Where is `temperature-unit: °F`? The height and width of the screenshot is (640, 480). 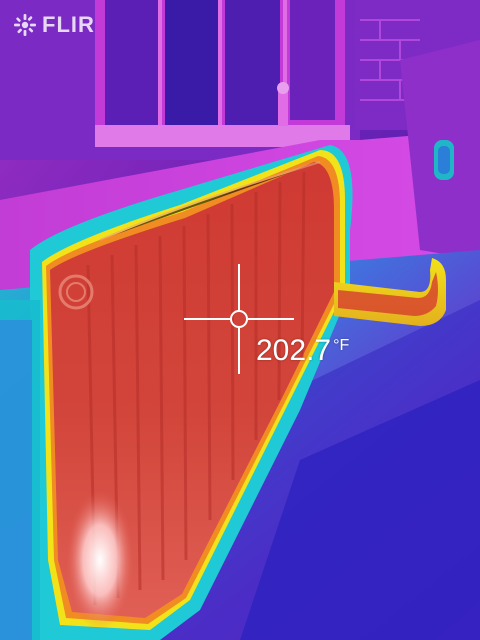 temperature-unit: °F is located at coordinates (341, 345).